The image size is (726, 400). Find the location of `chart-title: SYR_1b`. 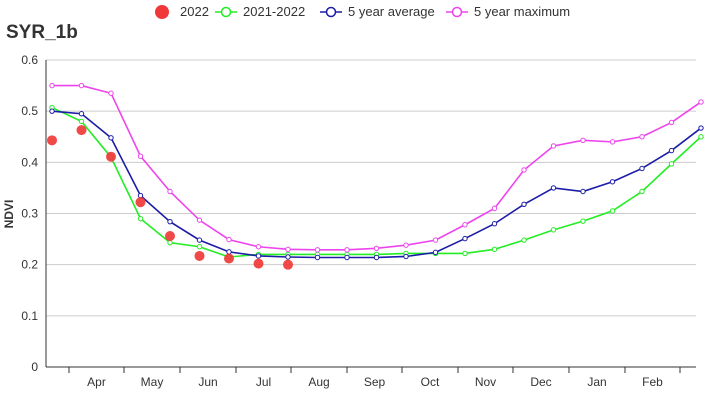

chart-title: SYR_1b is located at coordinates (42, 32).